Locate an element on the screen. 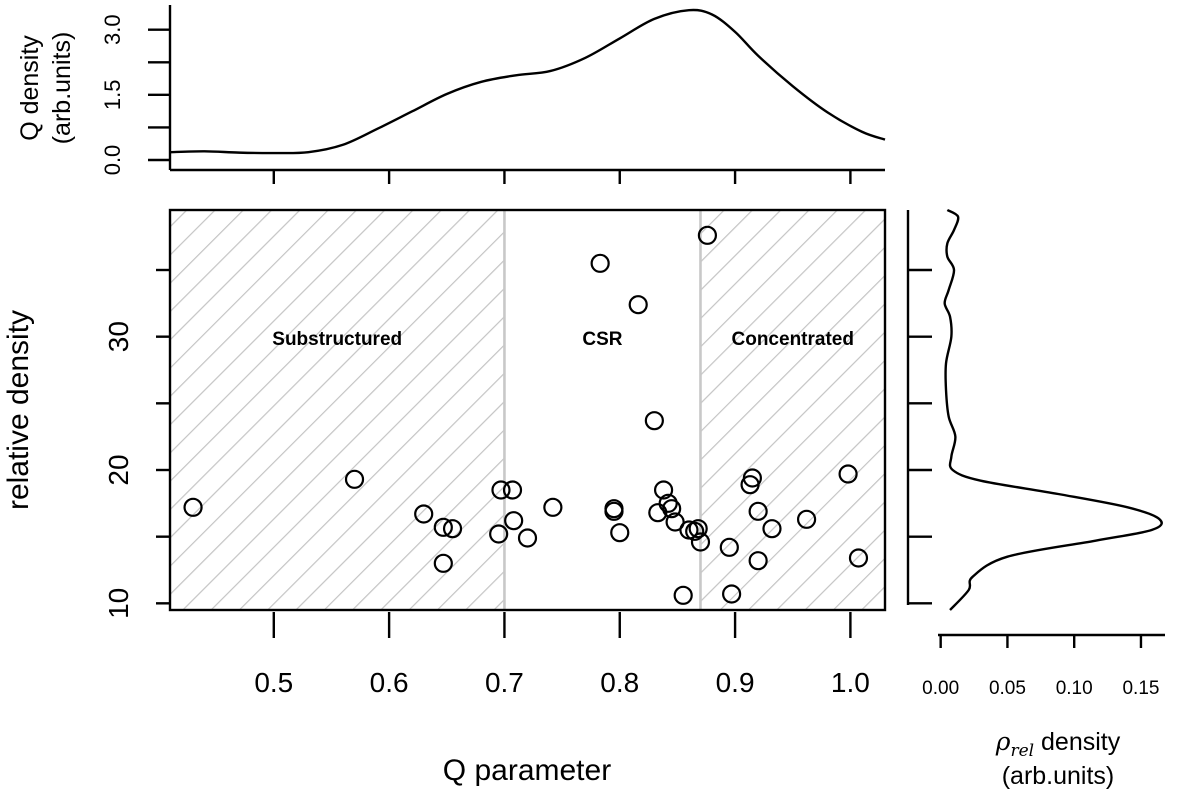 The width and height of the screenshot is (1200, 800). region-label-substructured: Substructured is located at coordinates (337, 339).